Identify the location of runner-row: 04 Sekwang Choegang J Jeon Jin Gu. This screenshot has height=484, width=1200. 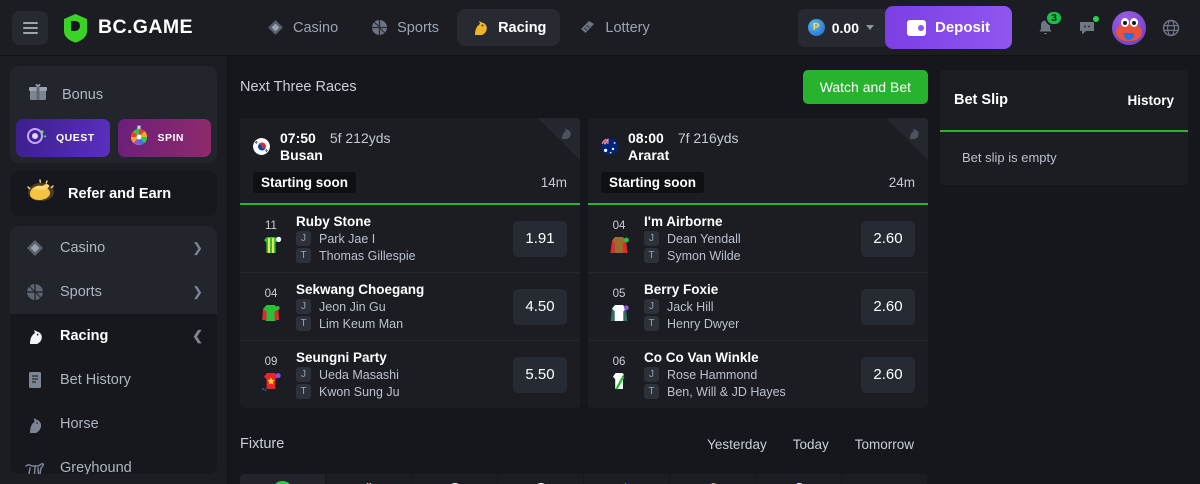
(410, 307).